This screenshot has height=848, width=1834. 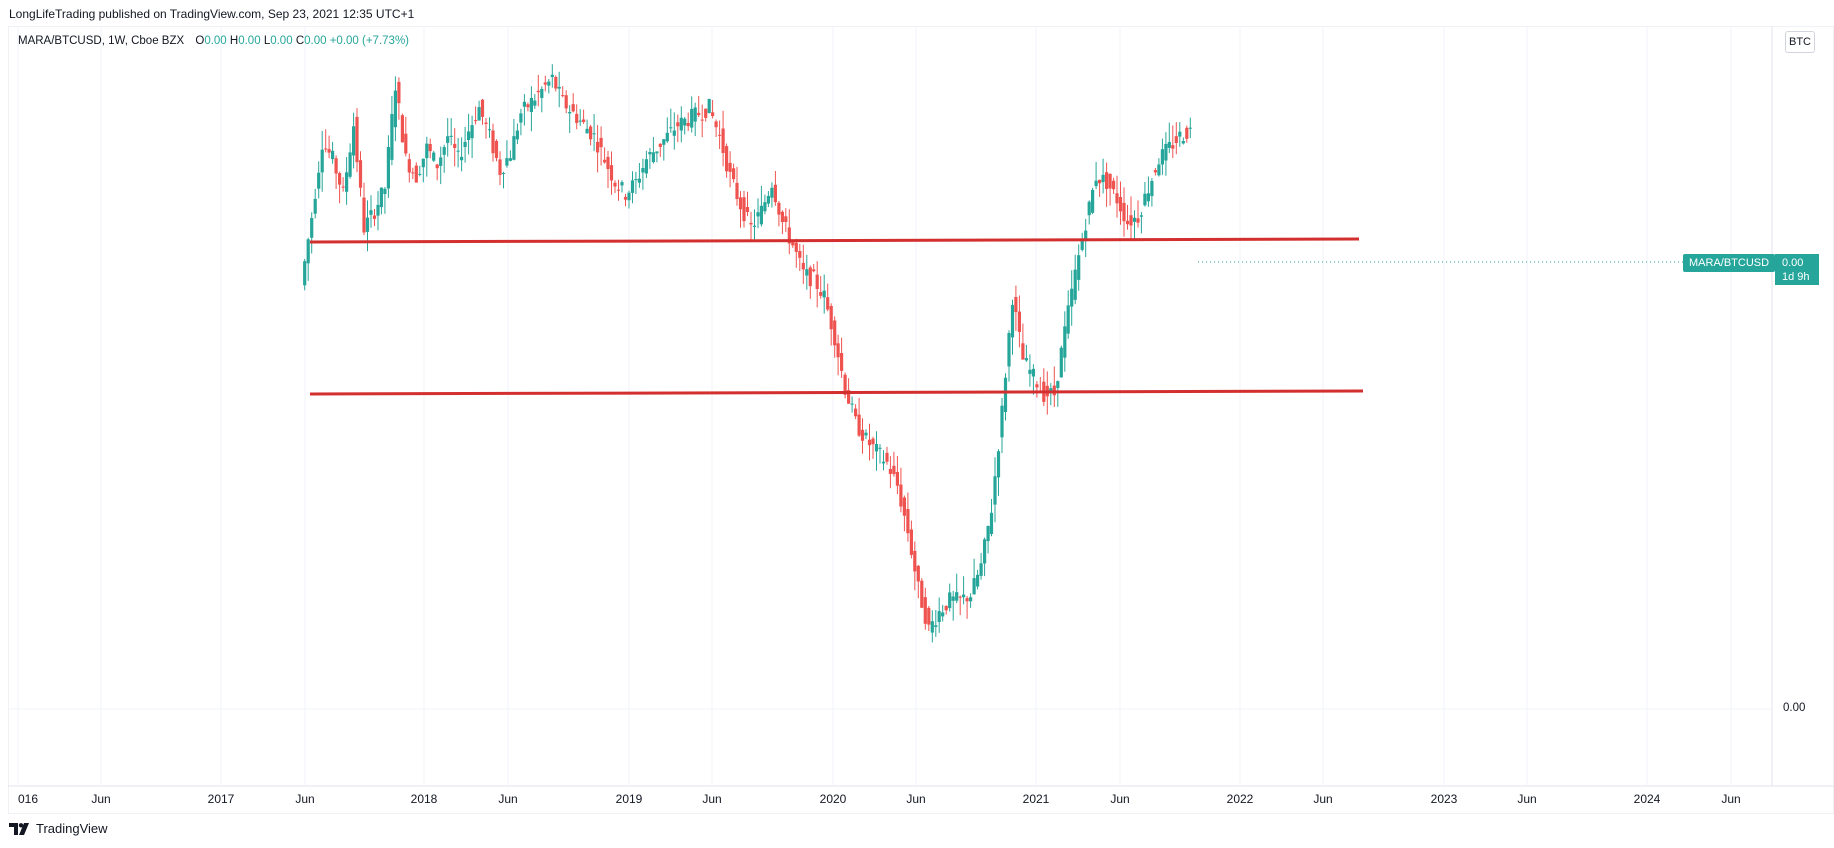 What do you see at coordinates (1800, 42) in the screenshot?
I see `price-unit-button: BTC` at bounding box center [1800, 42].